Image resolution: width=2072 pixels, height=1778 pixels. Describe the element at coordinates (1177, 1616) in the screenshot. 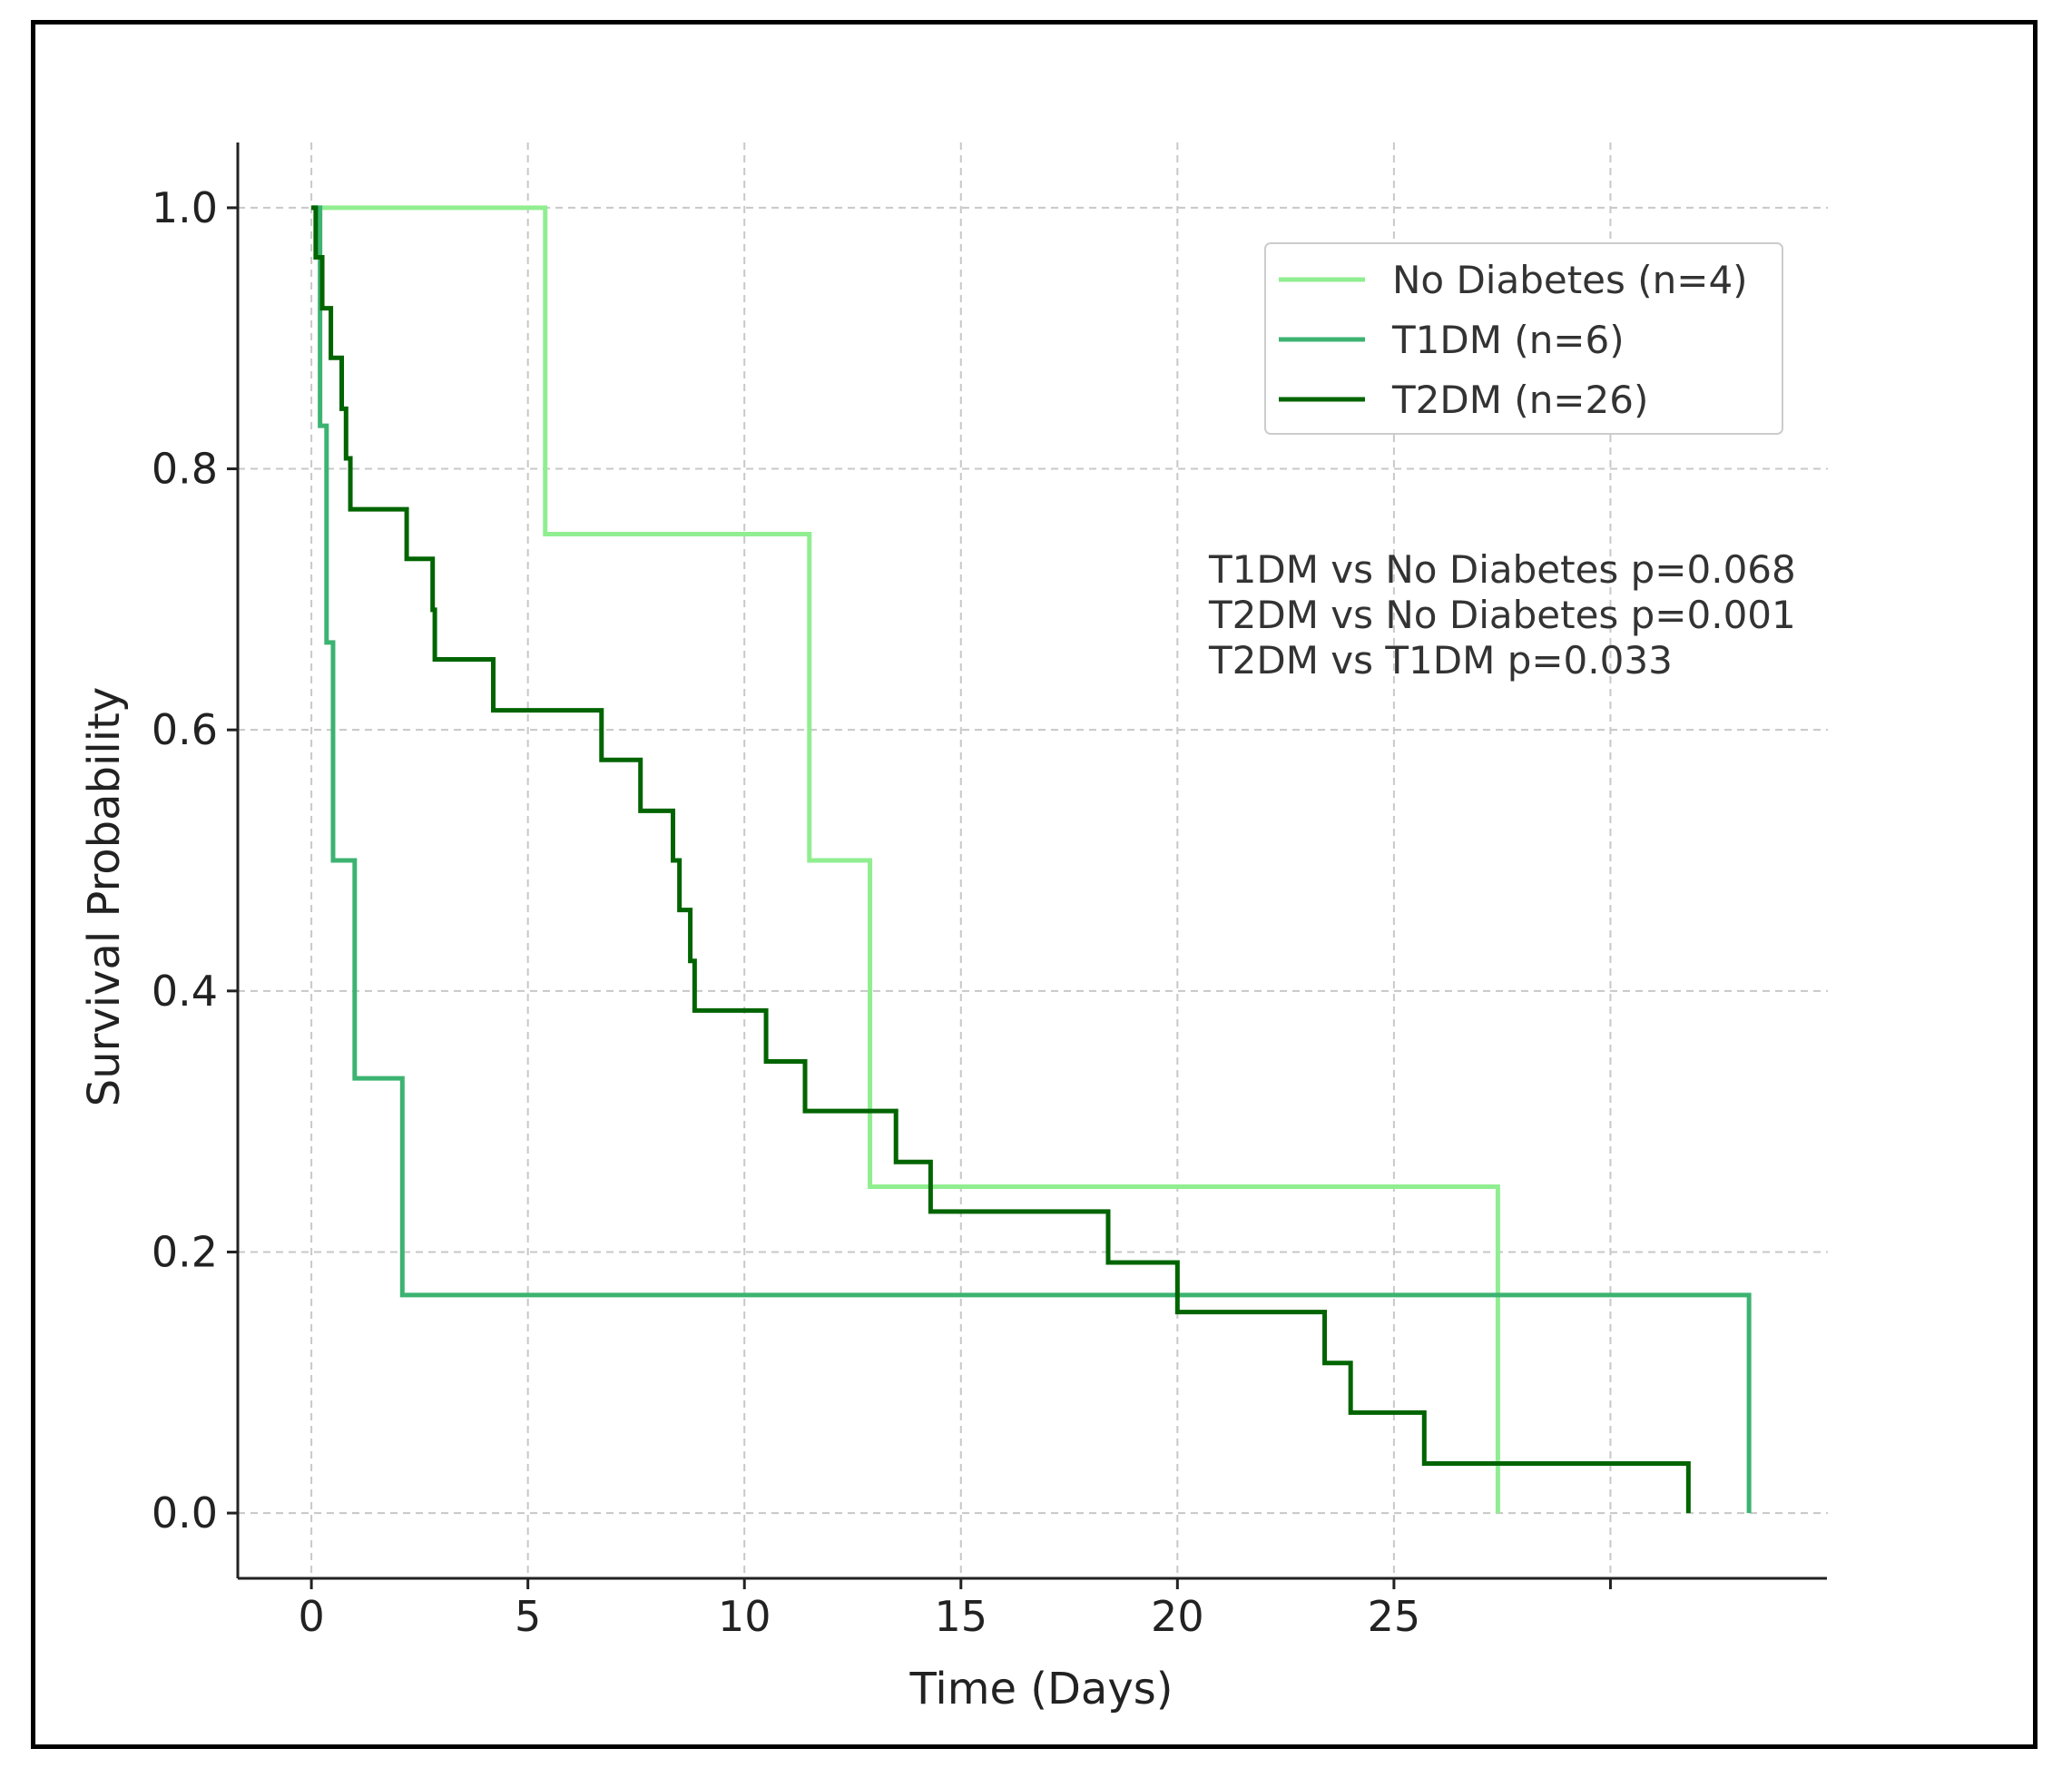

I see `x-tick-label-4: 20` at that location.